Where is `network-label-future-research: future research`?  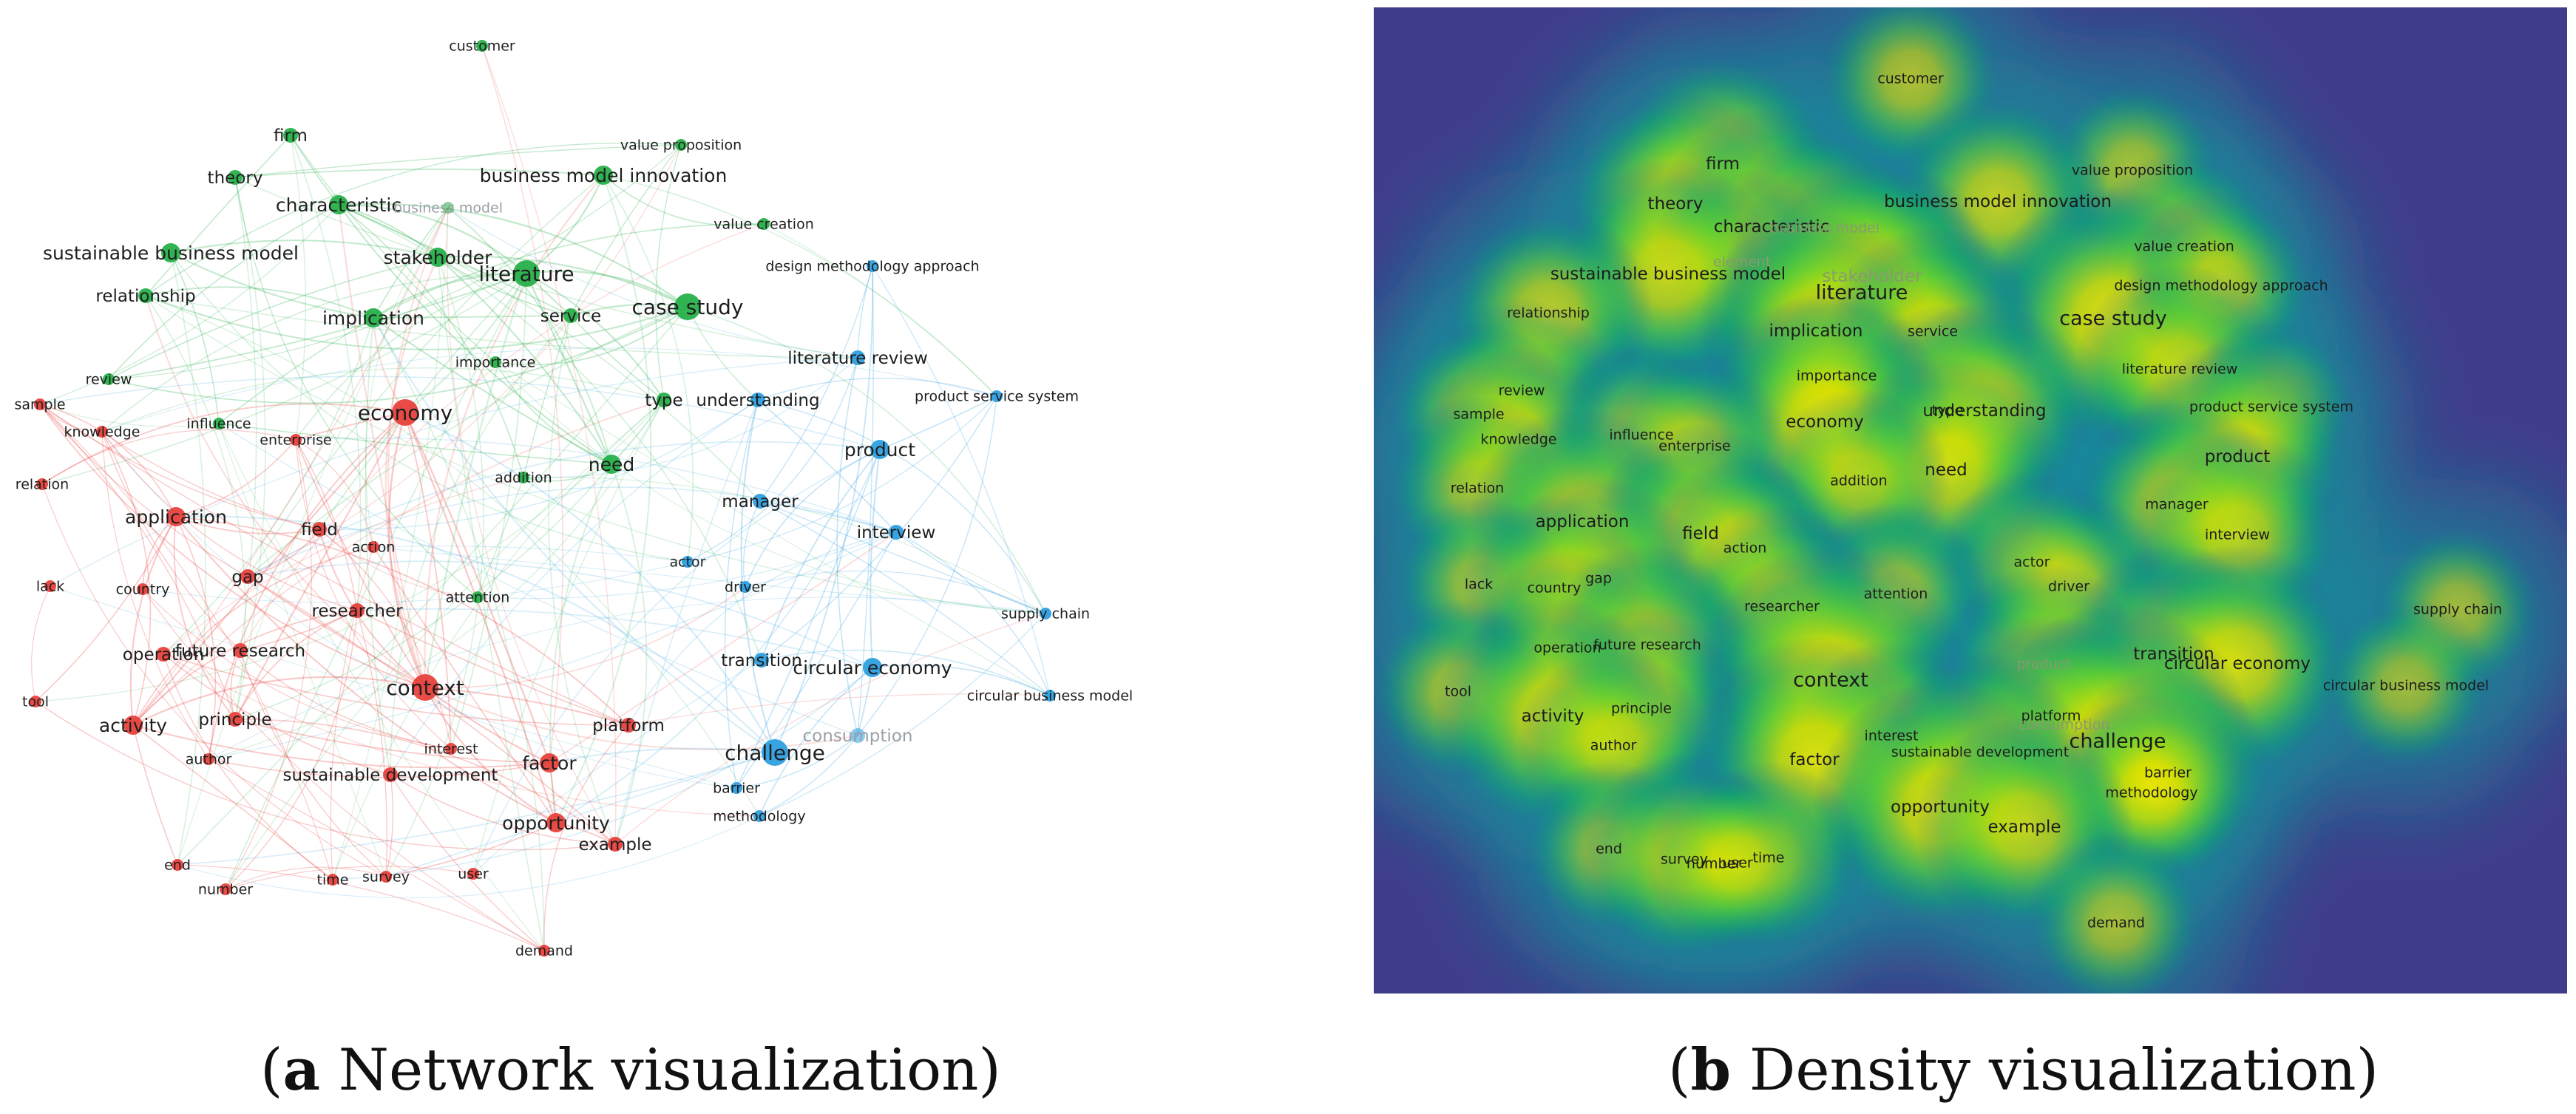
network-label-future-research: future research is located at coordinates (240, 651).